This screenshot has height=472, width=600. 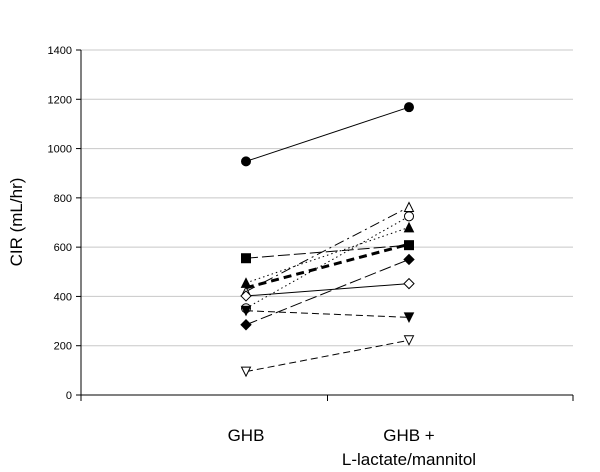 I want to click on y-ticks: 0 200 400 600 800 1000 1200 1400, so click(x=64, y=223).